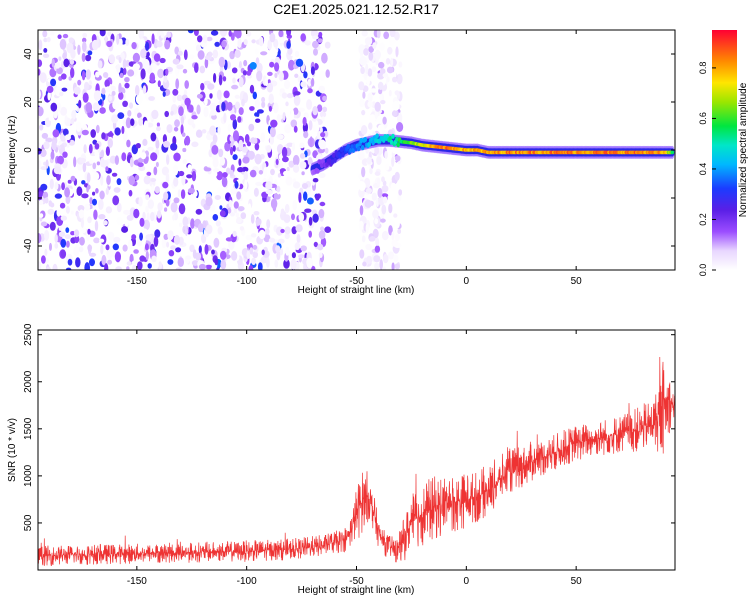  What do you see at coordinates (356, 581) in the screenshot?
I see `x-tick-label: -50` at bounding box center [356, 581].